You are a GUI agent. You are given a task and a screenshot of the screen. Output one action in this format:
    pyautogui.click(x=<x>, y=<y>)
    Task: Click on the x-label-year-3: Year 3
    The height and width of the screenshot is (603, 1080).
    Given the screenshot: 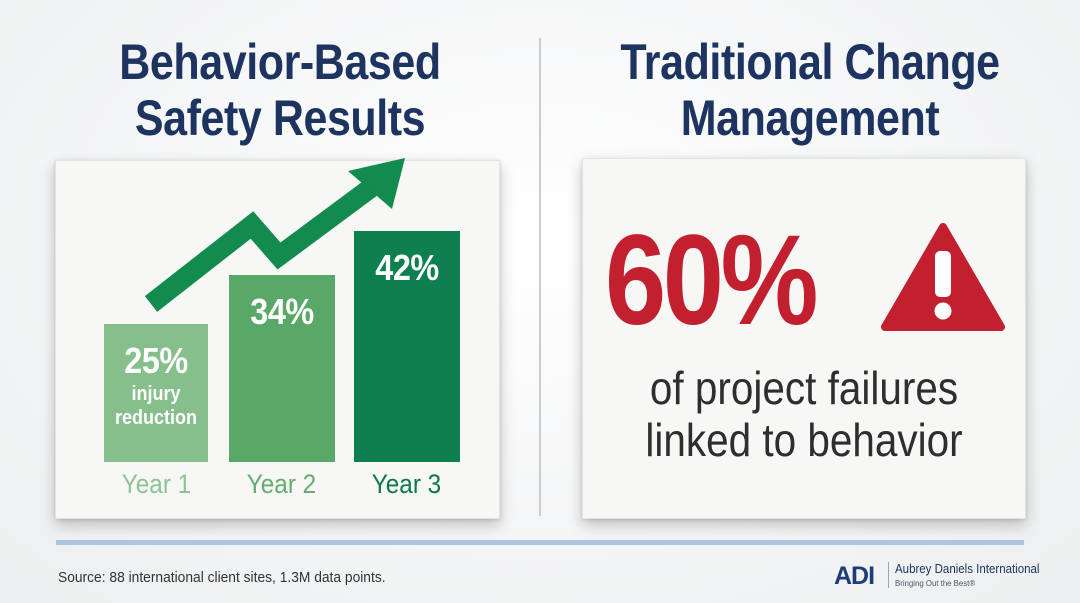 What is the action you would take?
    pyautogui.click(x=406, y=484)
    